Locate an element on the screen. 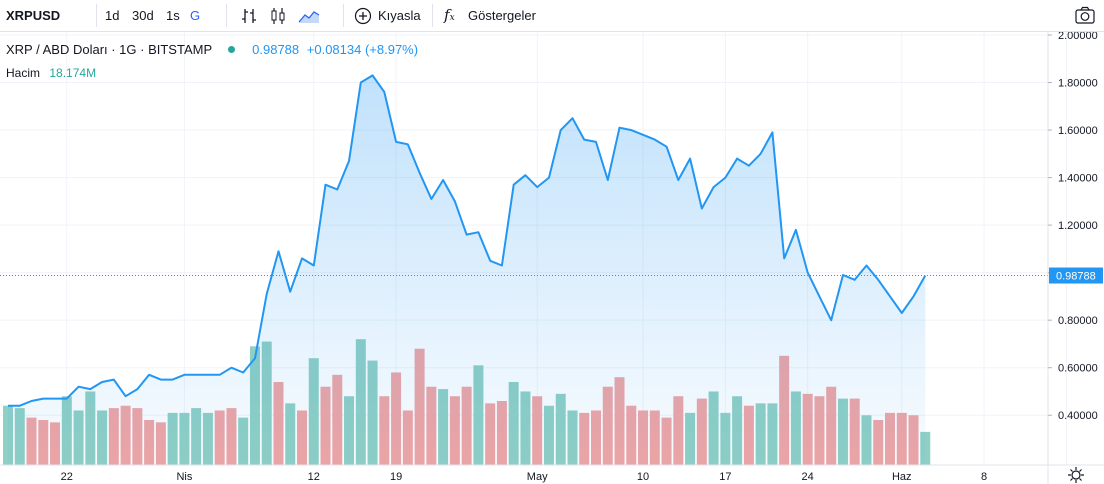 The width and height of the screenshot is (1104, 484). fx-icon: fx is located at coordinates (449, 15).